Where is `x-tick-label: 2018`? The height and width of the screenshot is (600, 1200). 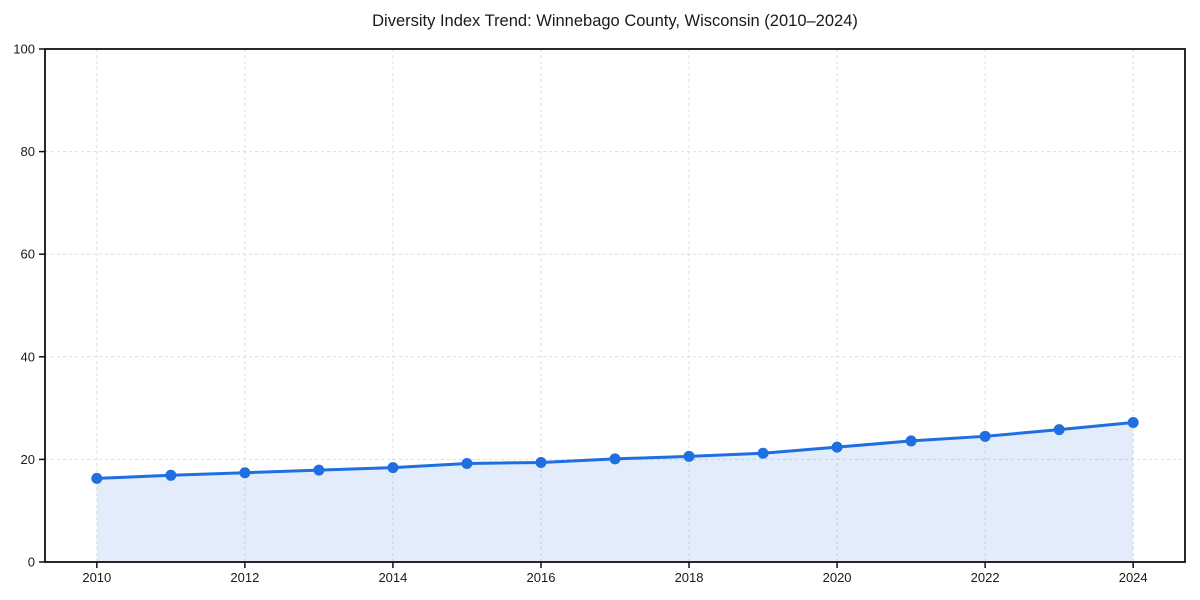
x-tick-label: 2018 is located at coordinates (689, 577).